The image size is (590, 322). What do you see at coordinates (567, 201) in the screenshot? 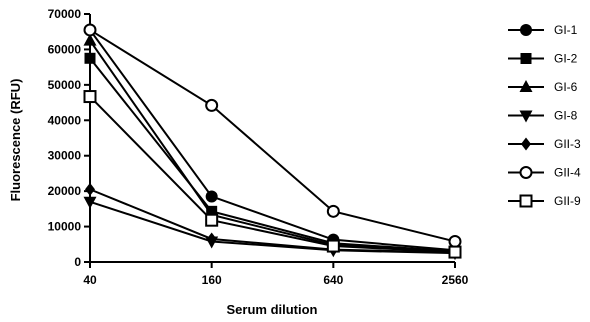
I see `legend-label: GII-9` at bounding box center [567, 201].